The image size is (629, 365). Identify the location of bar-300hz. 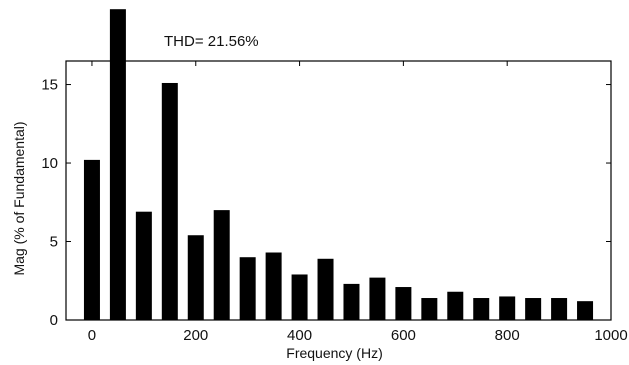
(247, 288).